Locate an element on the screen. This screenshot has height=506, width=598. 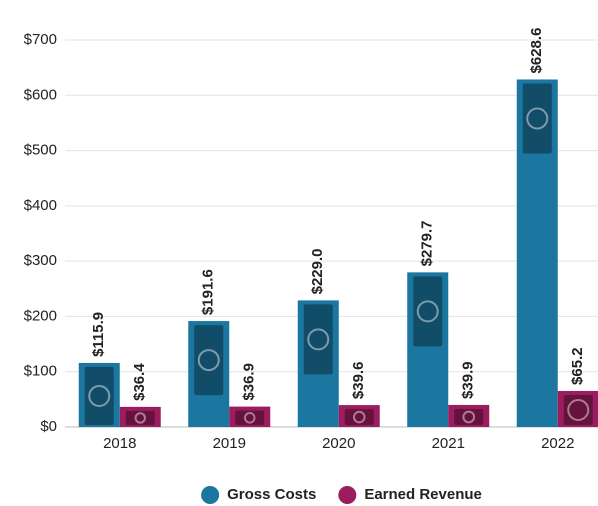
y-tick-label: $0 is located at coordinates (48, 426).